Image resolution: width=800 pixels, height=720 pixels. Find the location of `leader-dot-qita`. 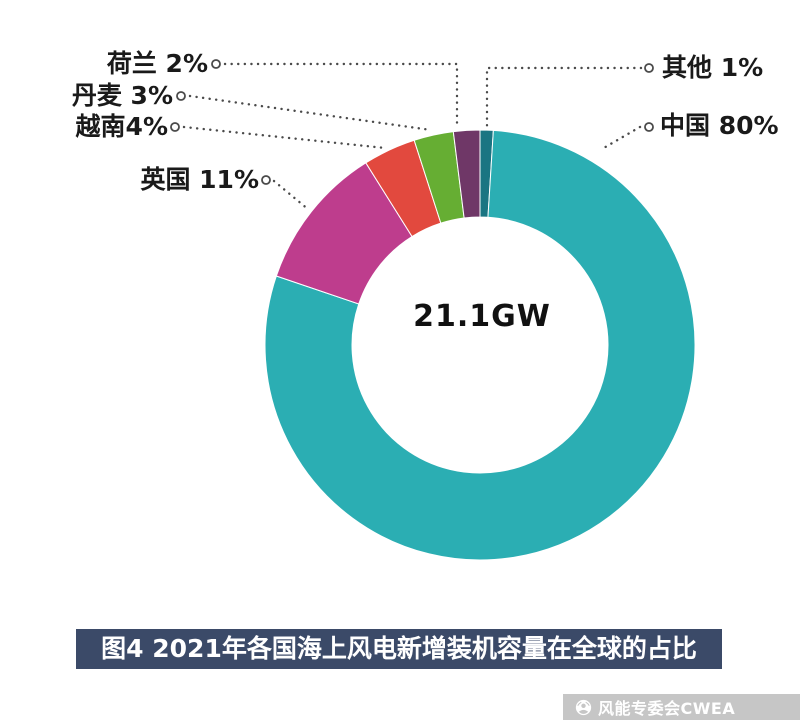

leader-dot-qita is located at coordinates (649, 68).